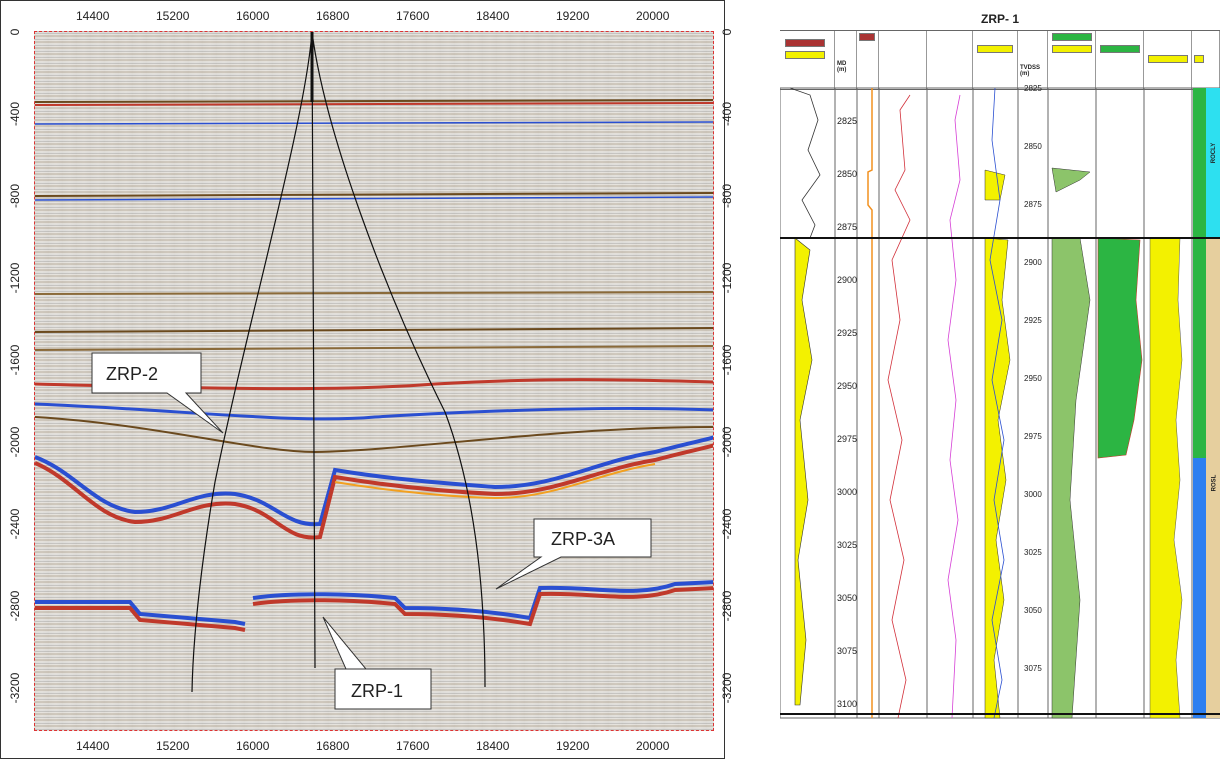  I want to click on x-tick-bottom: 17600, so click(413, 746).